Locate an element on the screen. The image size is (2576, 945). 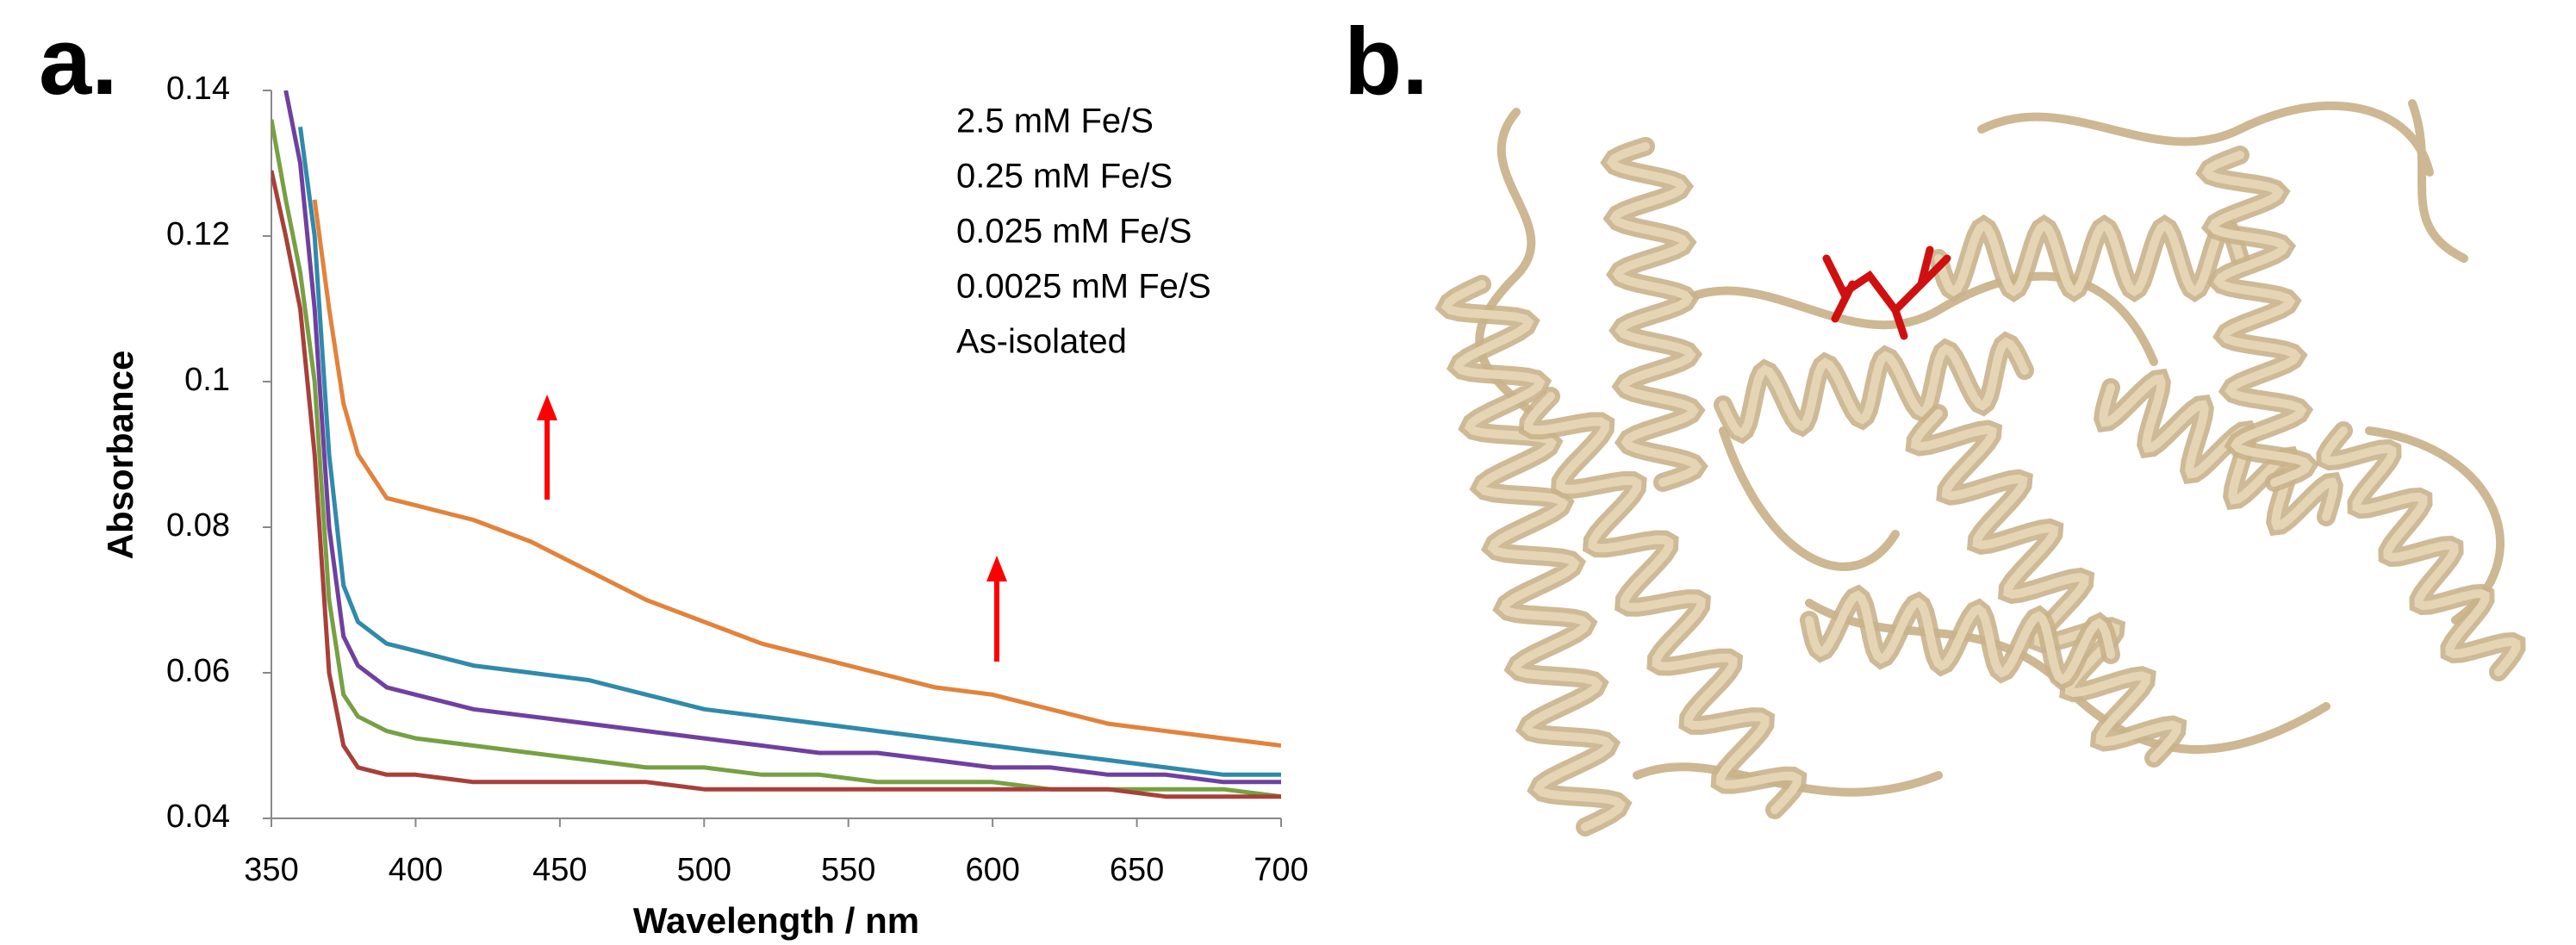
x-tick-label: 500 is located at coordinates (704, 870).